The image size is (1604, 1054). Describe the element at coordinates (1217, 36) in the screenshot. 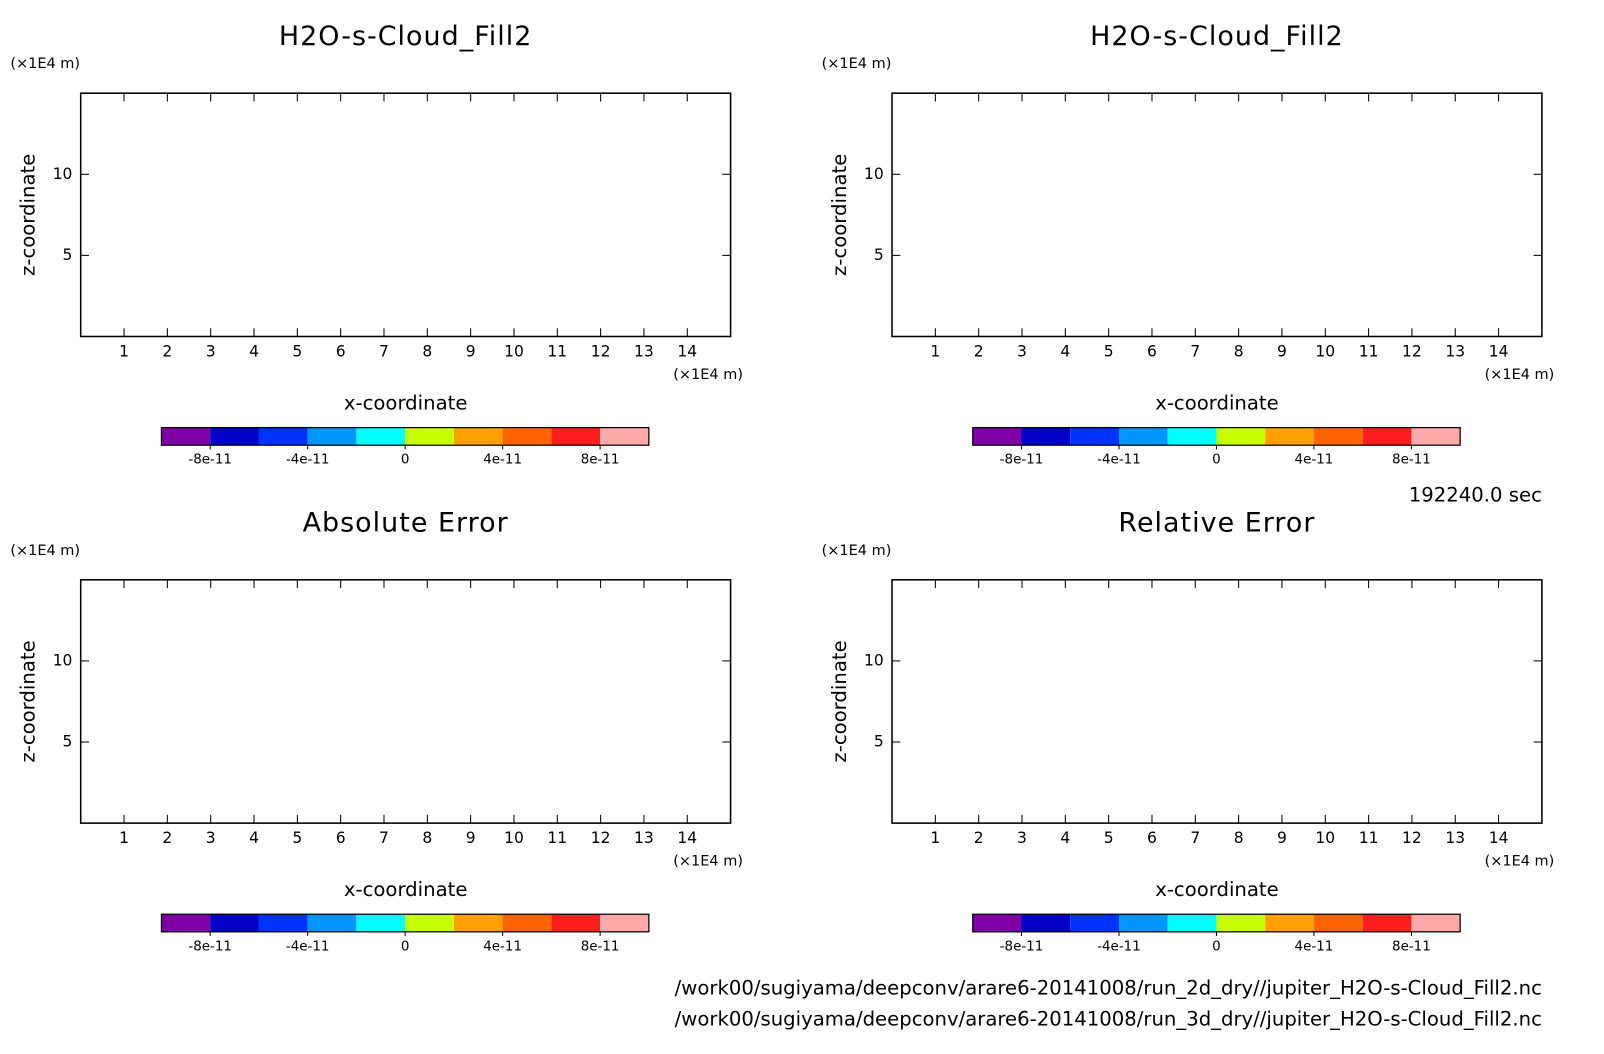

I see `panel-title: H2O-s-Cloud_Fill2` at that location.